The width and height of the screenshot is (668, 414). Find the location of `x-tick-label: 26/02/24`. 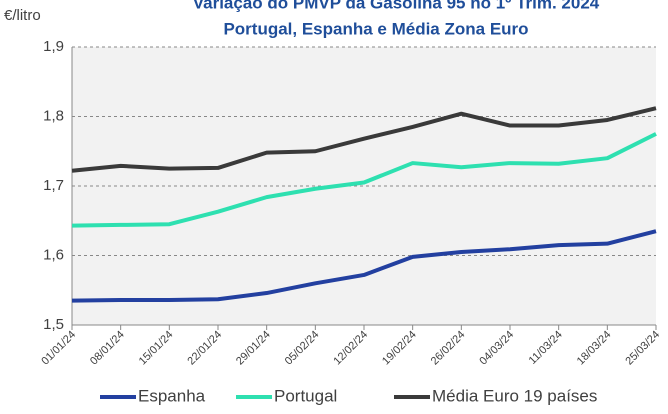

x-tick-label: 26/02/24 is located at coordinates (448, 348).